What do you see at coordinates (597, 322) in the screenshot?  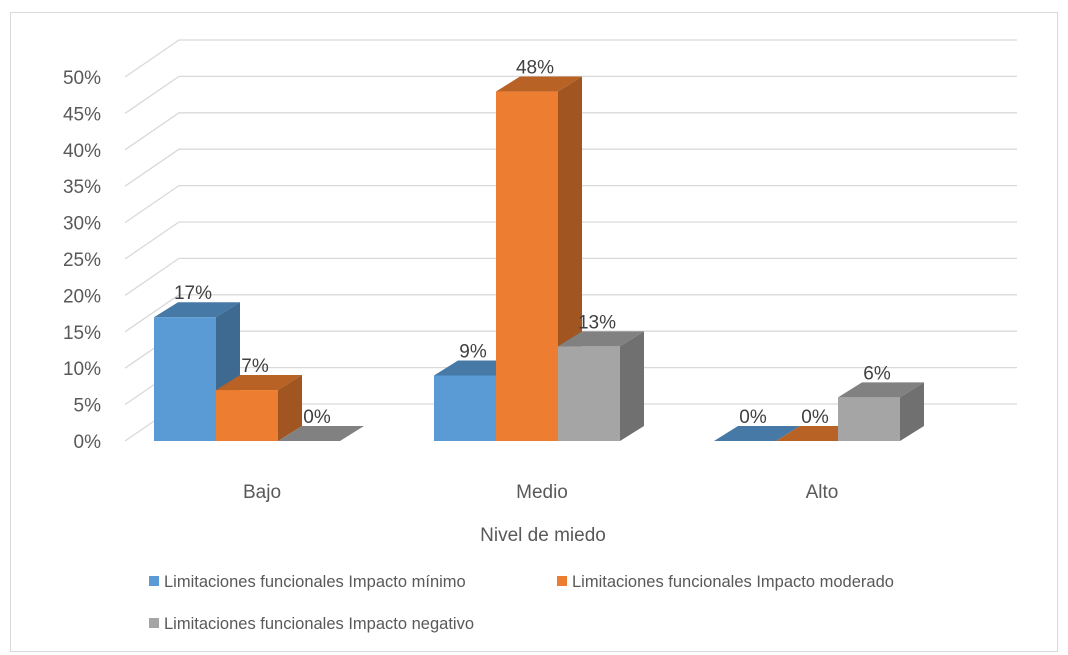 I see `data-label: 13%` at bounding box center [597, 322].